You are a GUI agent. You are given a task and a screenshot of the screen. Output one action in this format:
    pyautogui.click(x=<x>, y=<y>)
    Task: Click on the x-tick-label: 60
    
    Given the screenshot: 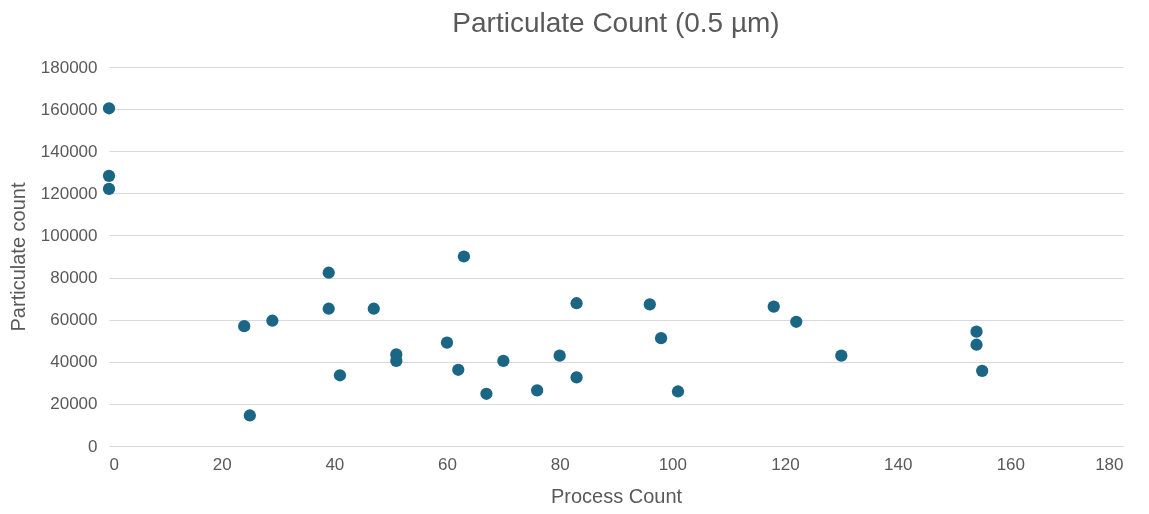 What is the action you would take?
    pyautogui.click(x=447, y=464)
    